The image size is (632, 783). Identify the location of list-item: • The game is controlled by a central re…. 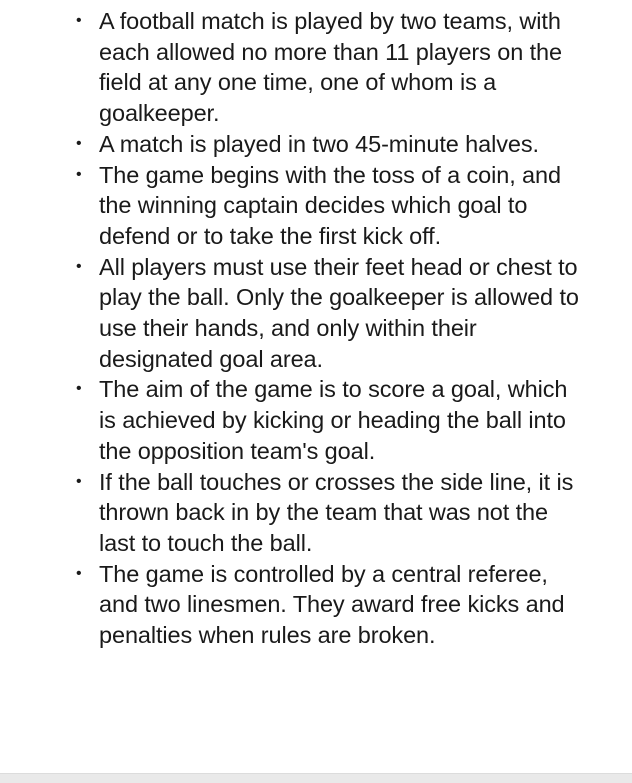
(327, 605).